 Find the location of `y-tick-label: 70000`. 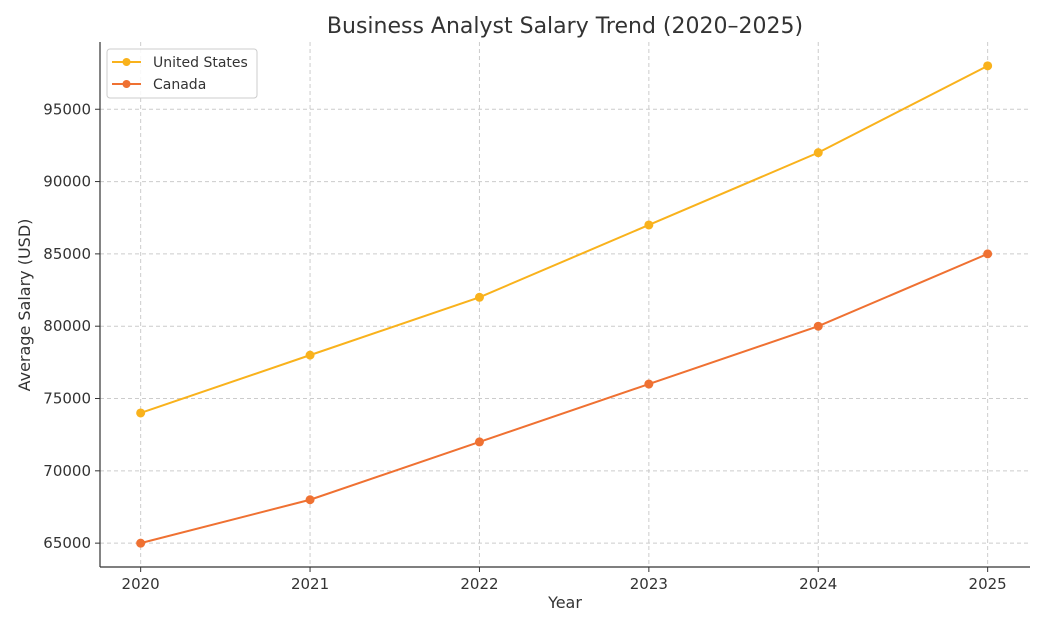

y-tick-label: 70000 is located at coordinates (67, 471).